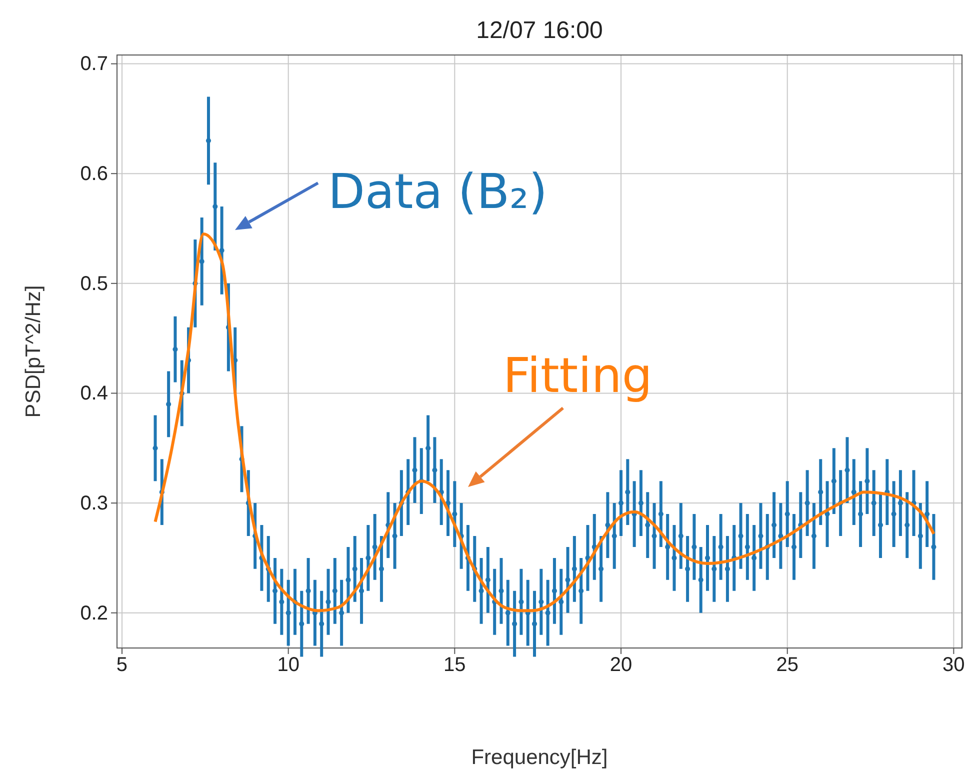 Image resolution: width=968 pixels, height=772 pixels. I want to click on x-tick-label: 25, so click(787, 665).